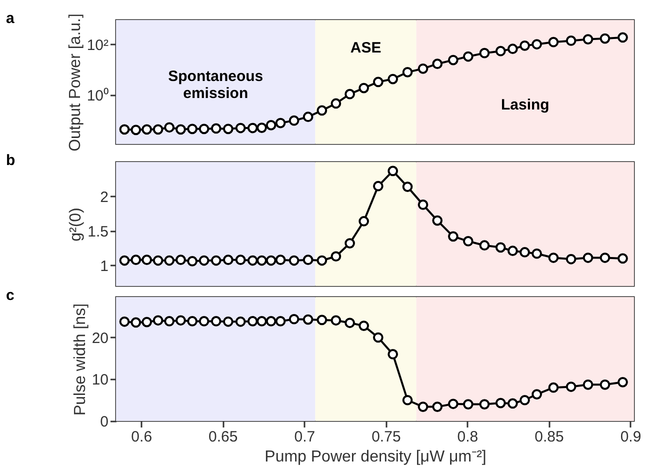 Image resolution: width=663 pixels, height=472 pixels. I want to click on x-tick-label: 0.85, so click(549, 437).